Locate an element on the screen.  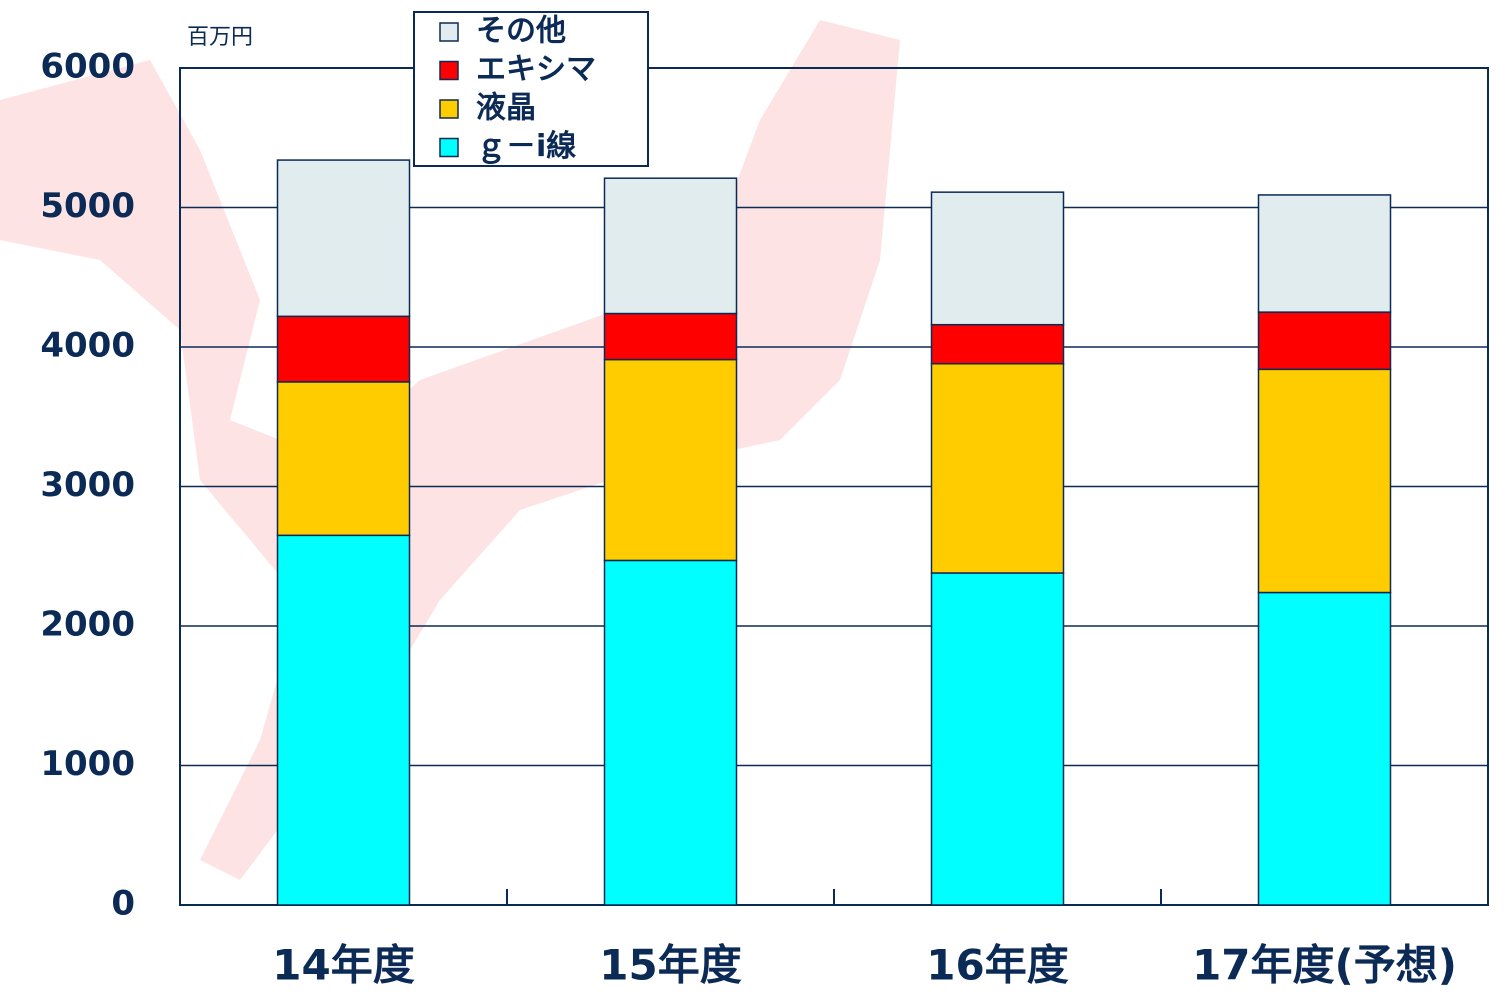
y-tick-label: 4000 is located at coordinates (87, 346).